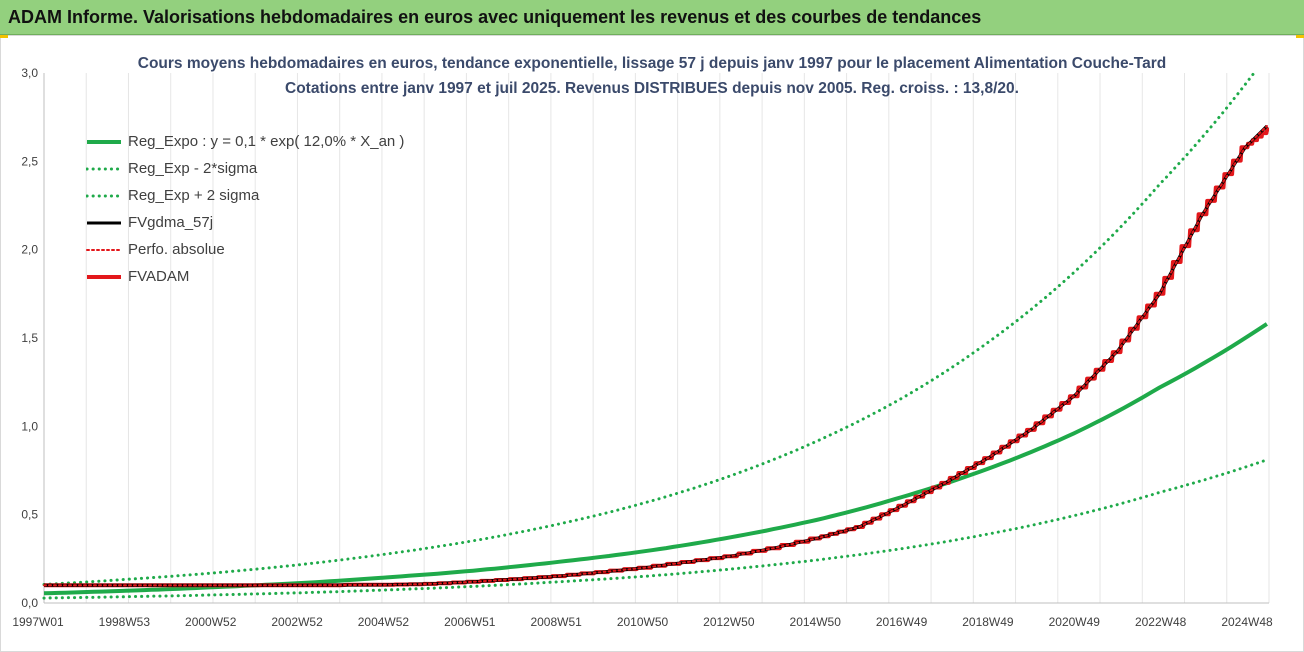 Image resolution: width=1304 pixels, height=652 pixels. I want to click on x-tick-label: 2016W49, so click(902, 622).